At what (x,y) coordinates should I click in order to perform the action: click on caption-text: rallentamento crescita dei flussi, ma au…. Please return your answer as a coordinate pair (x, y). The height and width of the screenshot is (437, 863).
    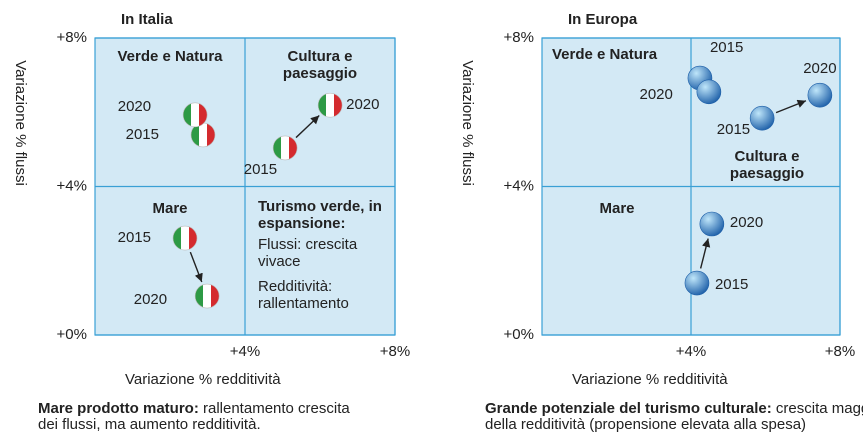
    Looking at the image, I should click on (194, 416).